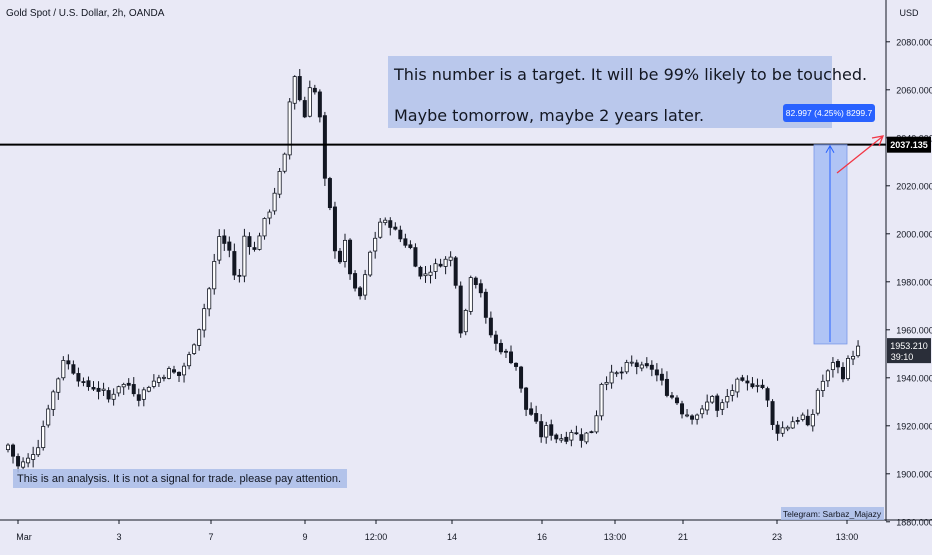 The height and width of the screenshot is (555, 932). What do you see at coordinates (914, 186) in the screenshot?
I see `y-tick-label: 2020.000` at bounding box center [914, 186].